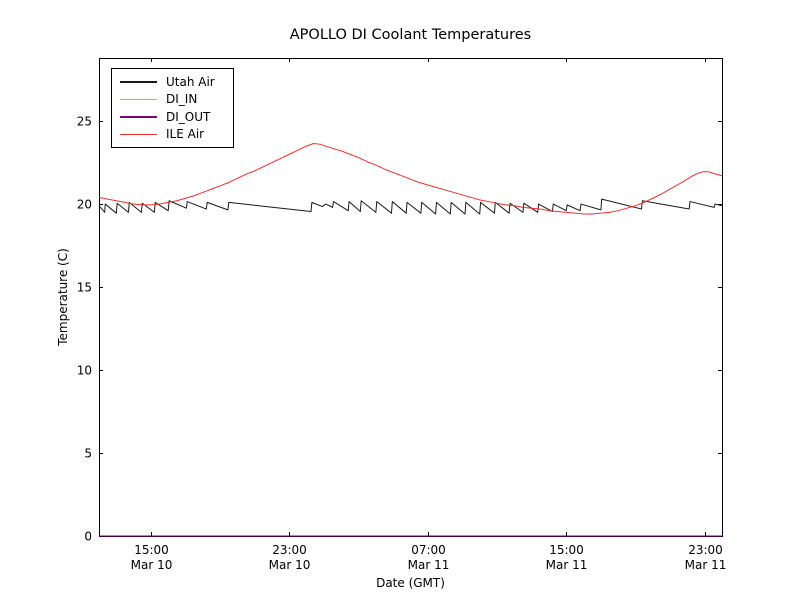 This screenshot has width=800, height=600. I want to click on legend-entry: Utah Air, so click(167, 82).